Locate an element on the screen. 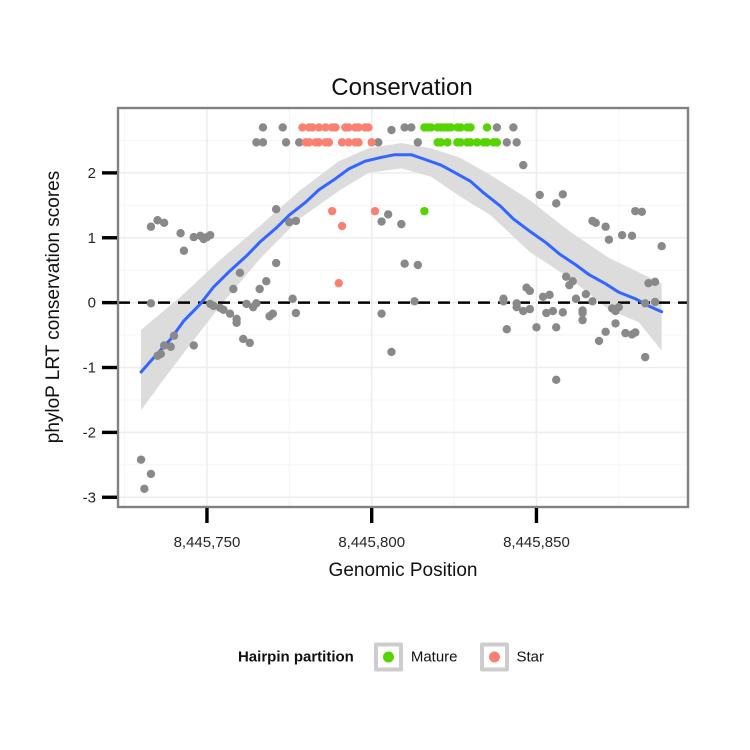 The width and height of the screenshot is (750, 750). x-tick-label: 8,445,750 is located at coordinates (207, 542).